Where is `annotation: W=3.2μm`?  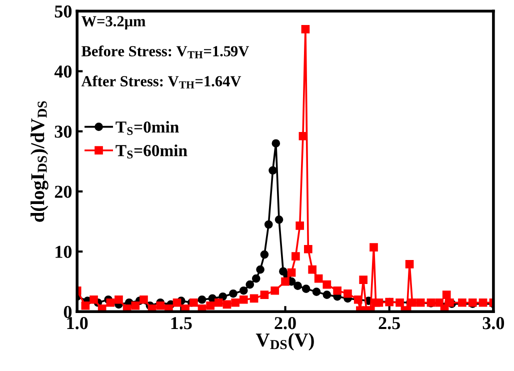
annotation: W=3.2μm is located at coordinates (113, 23).